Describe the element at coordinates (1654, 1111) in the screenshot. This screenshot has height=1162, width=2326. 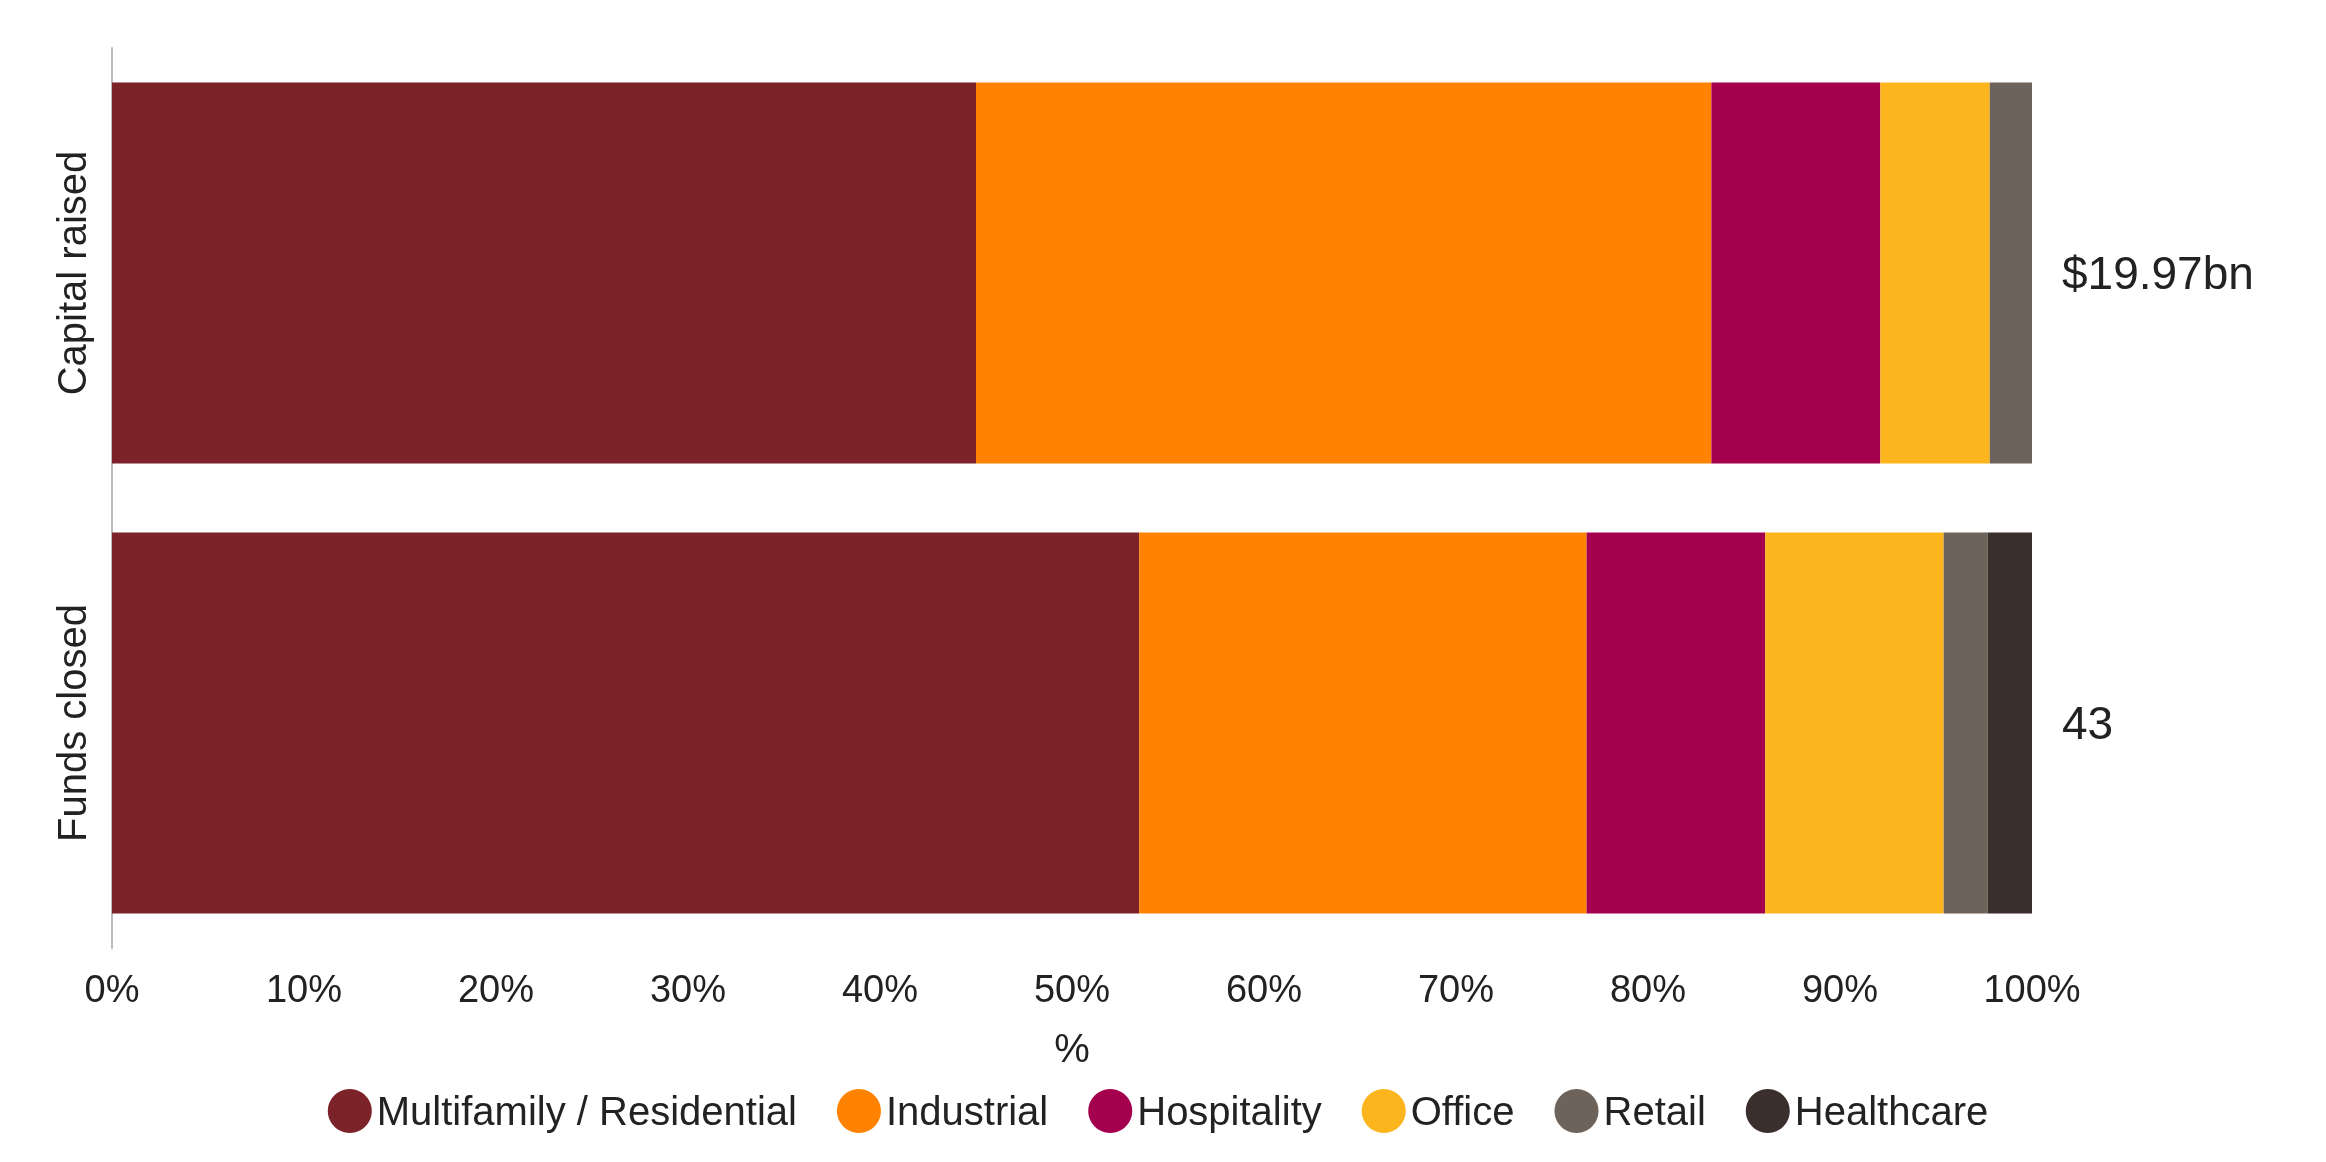
I see `legend-label: Retail` at that location.